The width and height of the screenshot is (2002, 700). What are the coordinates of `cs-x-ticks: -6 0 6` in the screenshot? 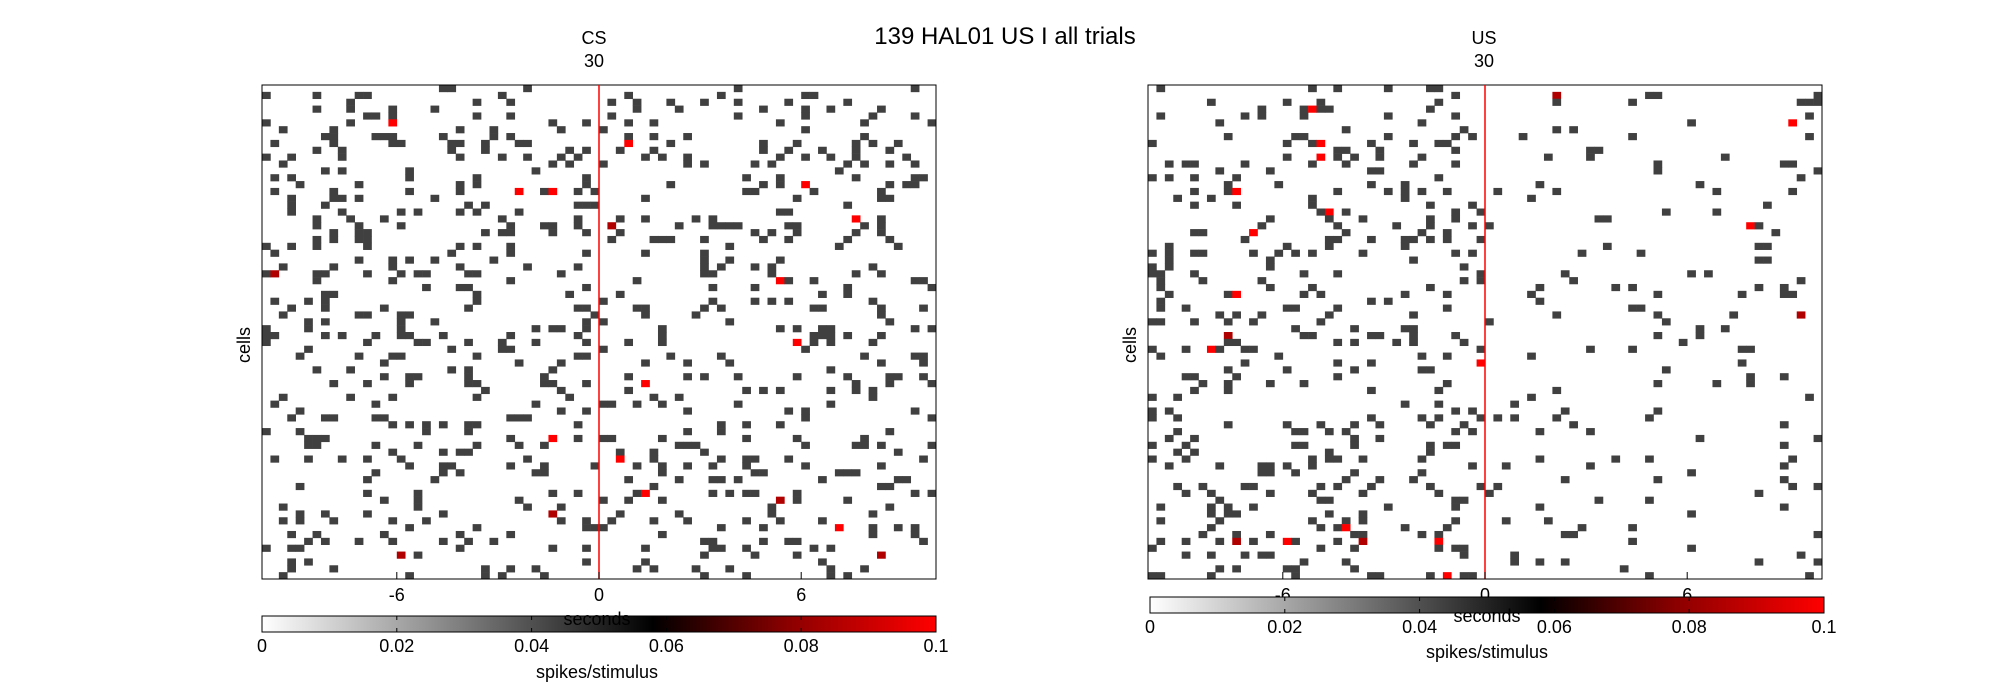 It's located at (597, 588).